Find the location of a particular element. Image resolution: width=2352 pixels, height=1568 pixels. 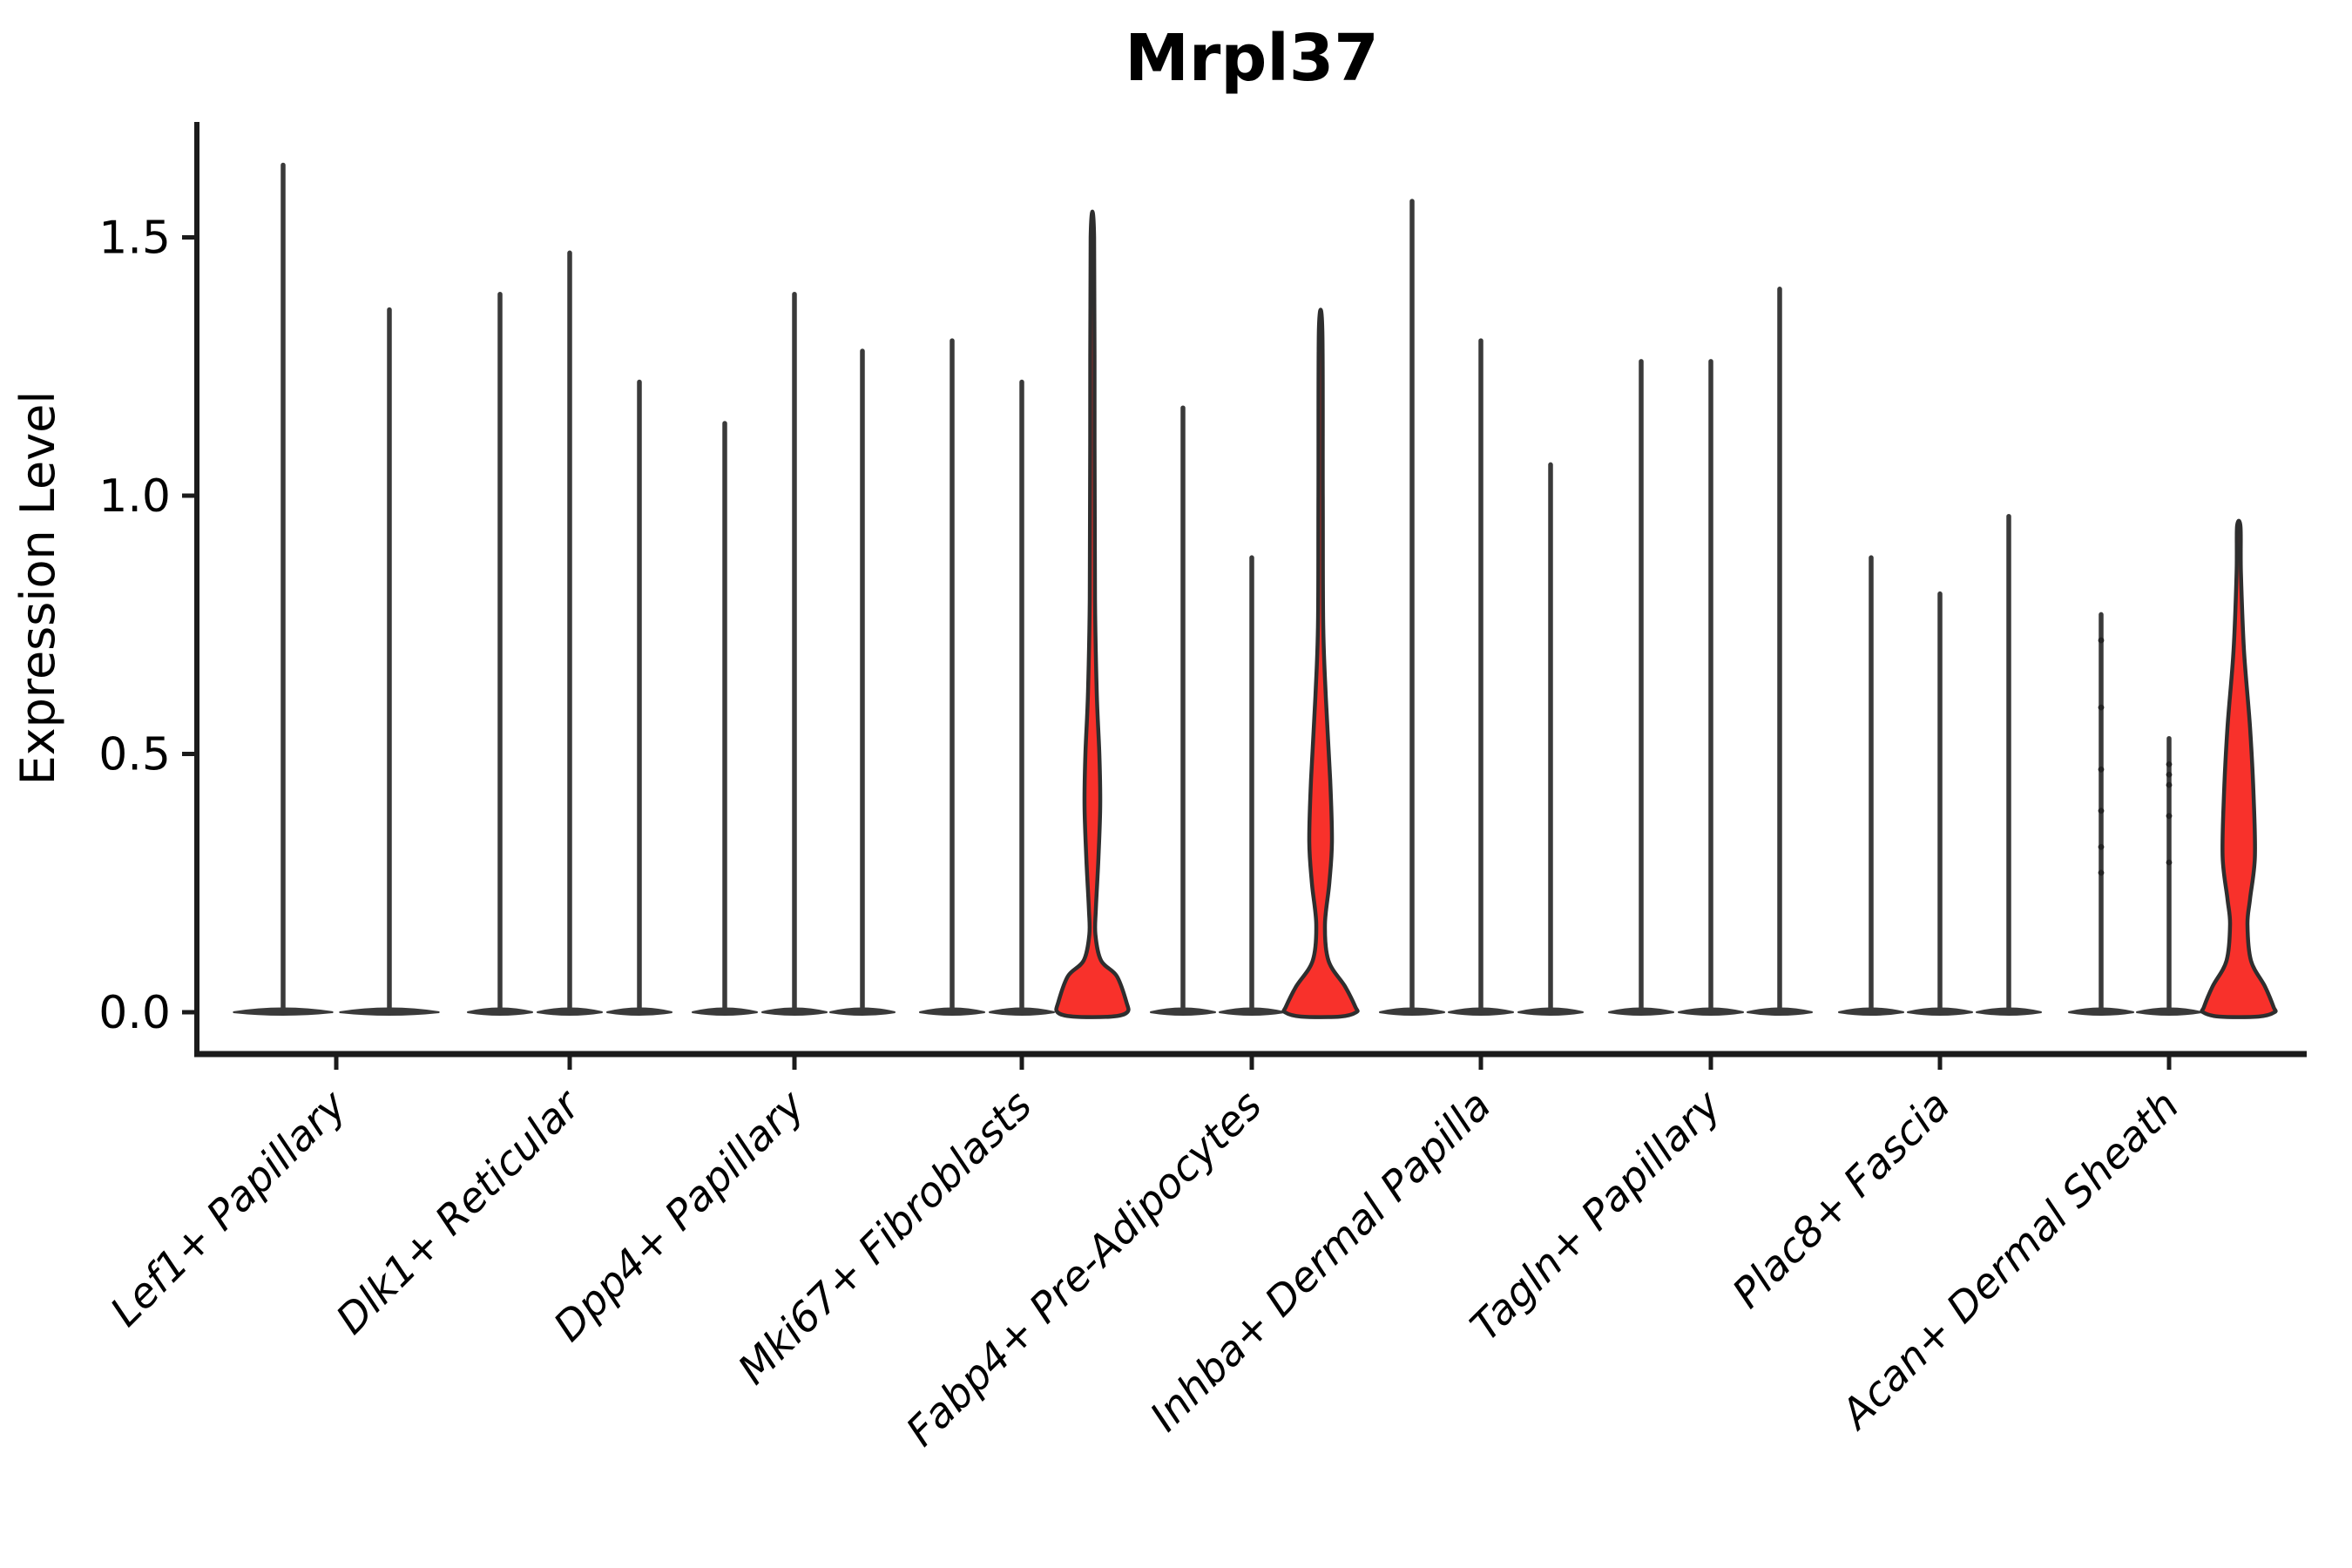

y-tick-label: 1.0 is located at coordinates (134, 496).